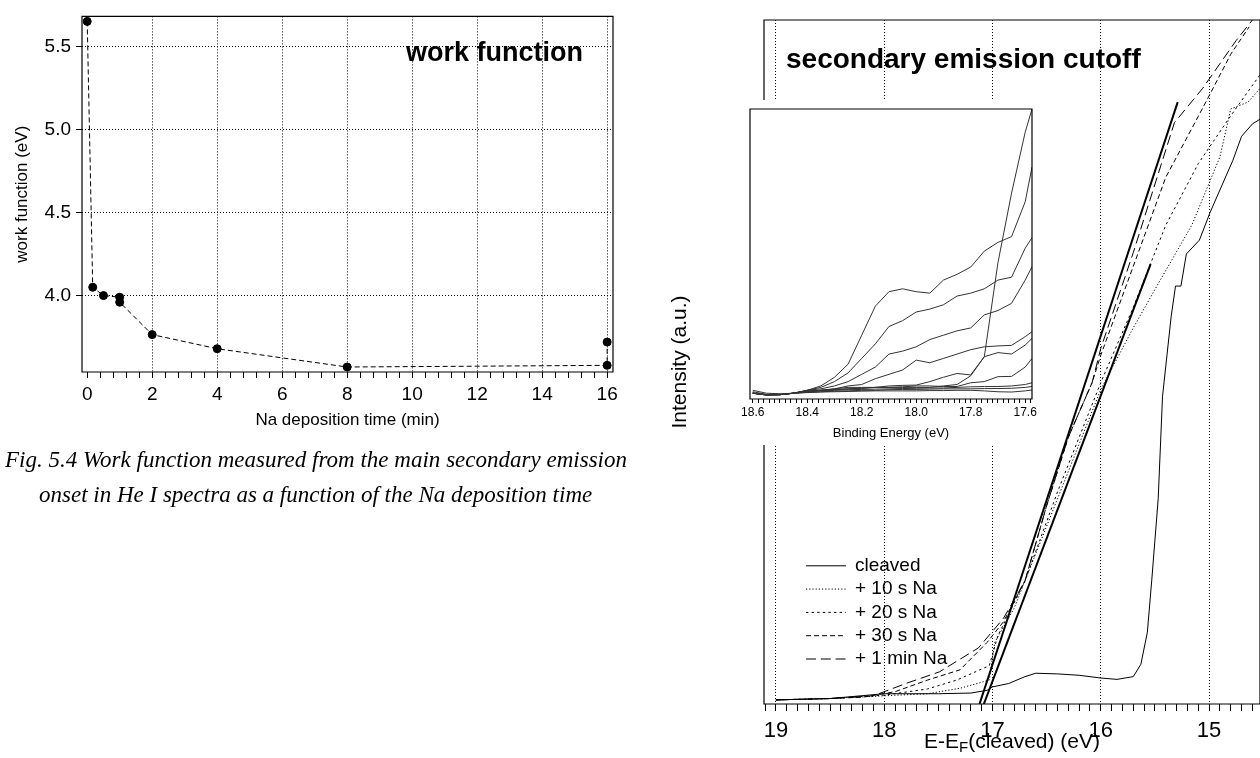 The image size is (1260, 758). What do you see at coordinates (217, 393) in the screenshot?
I see `x-tick-label: 4` at bounding box center [217, 393].